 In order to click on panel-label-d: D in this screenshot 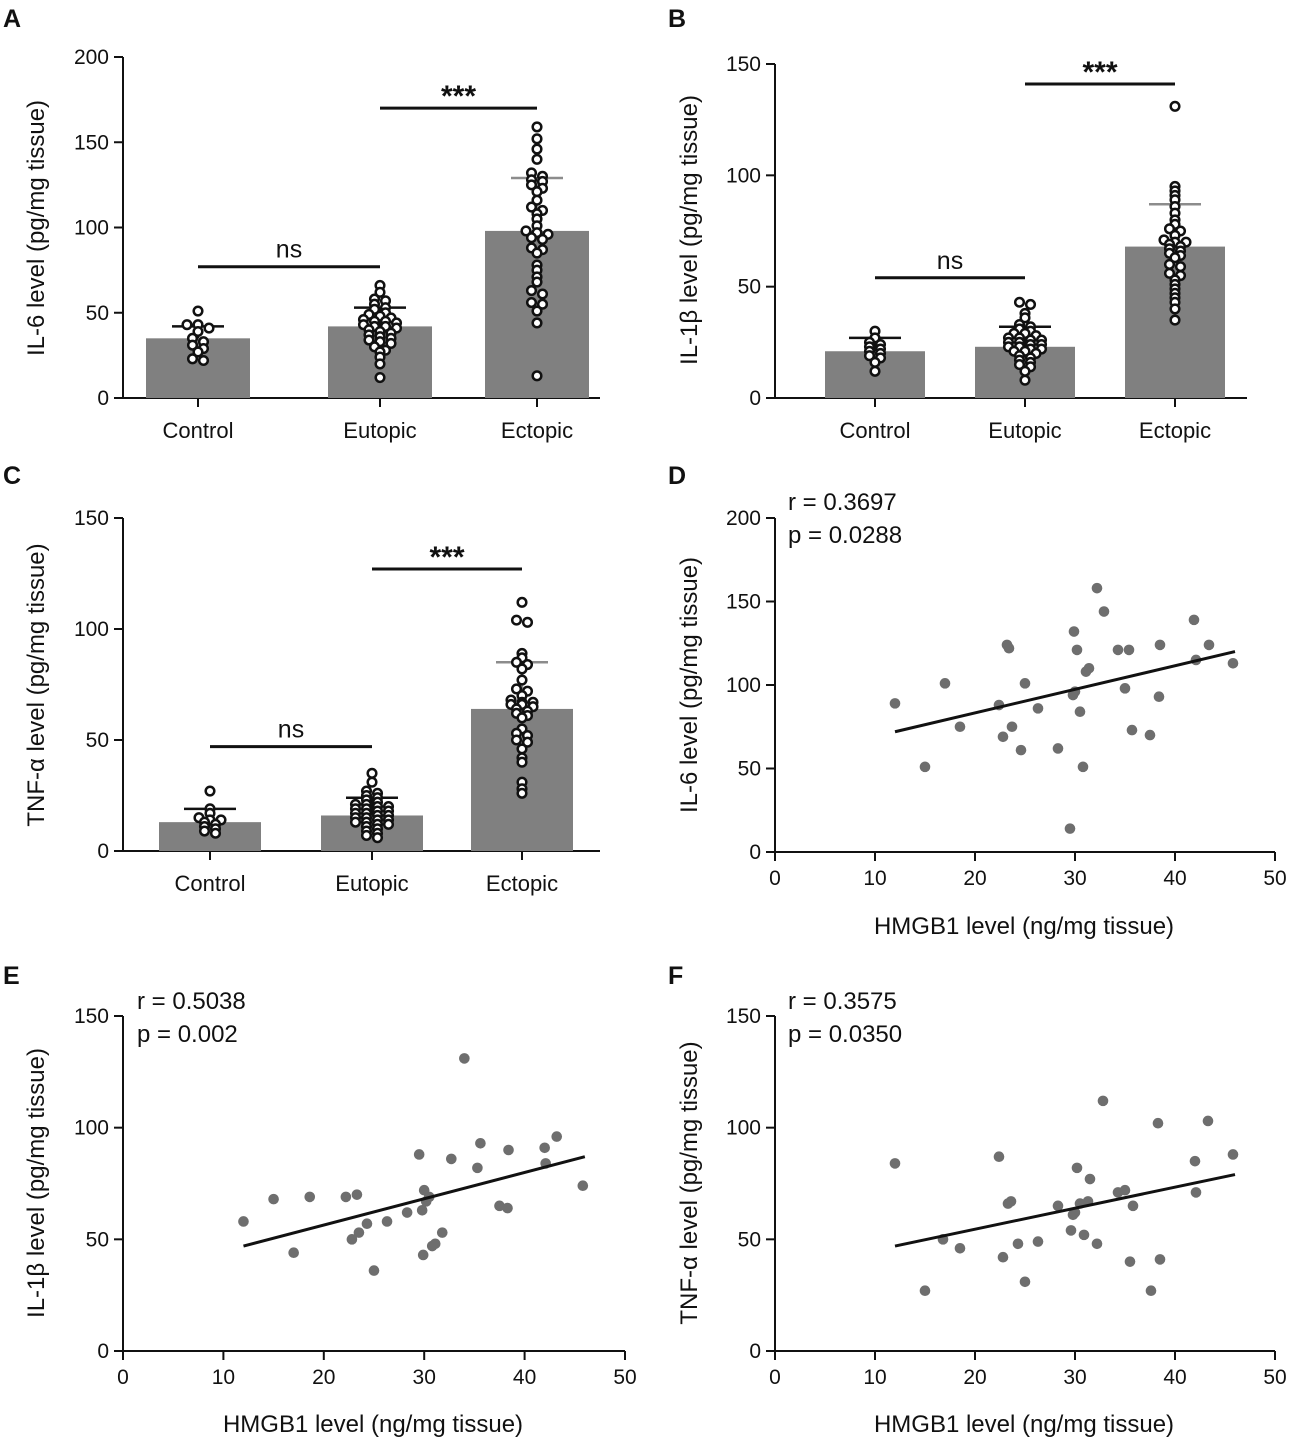, I will do `click(677, 476)`.